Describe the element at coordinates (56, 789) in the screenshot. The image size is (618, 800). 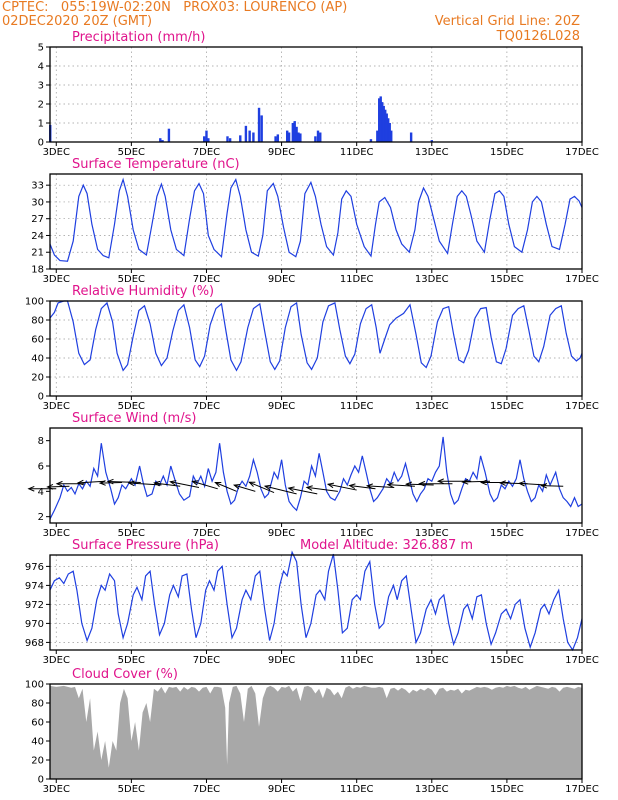
I see `cloud-xtick-label: 3DEC` at that location.